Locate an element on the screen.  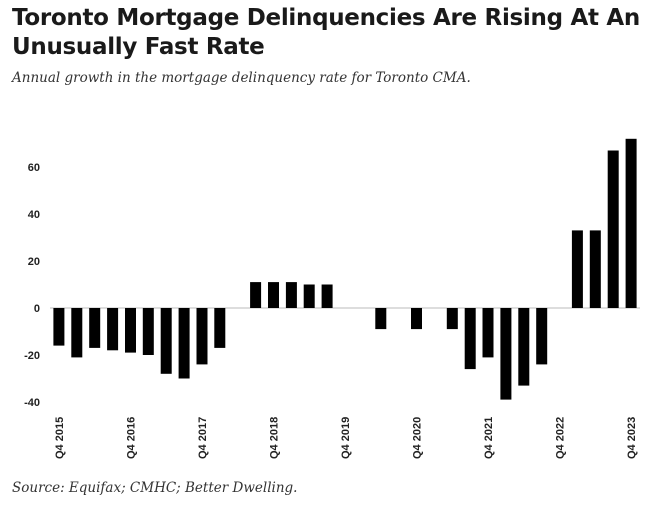
x-tick-label: Q4 2022 is located at coordinates (561, 438).